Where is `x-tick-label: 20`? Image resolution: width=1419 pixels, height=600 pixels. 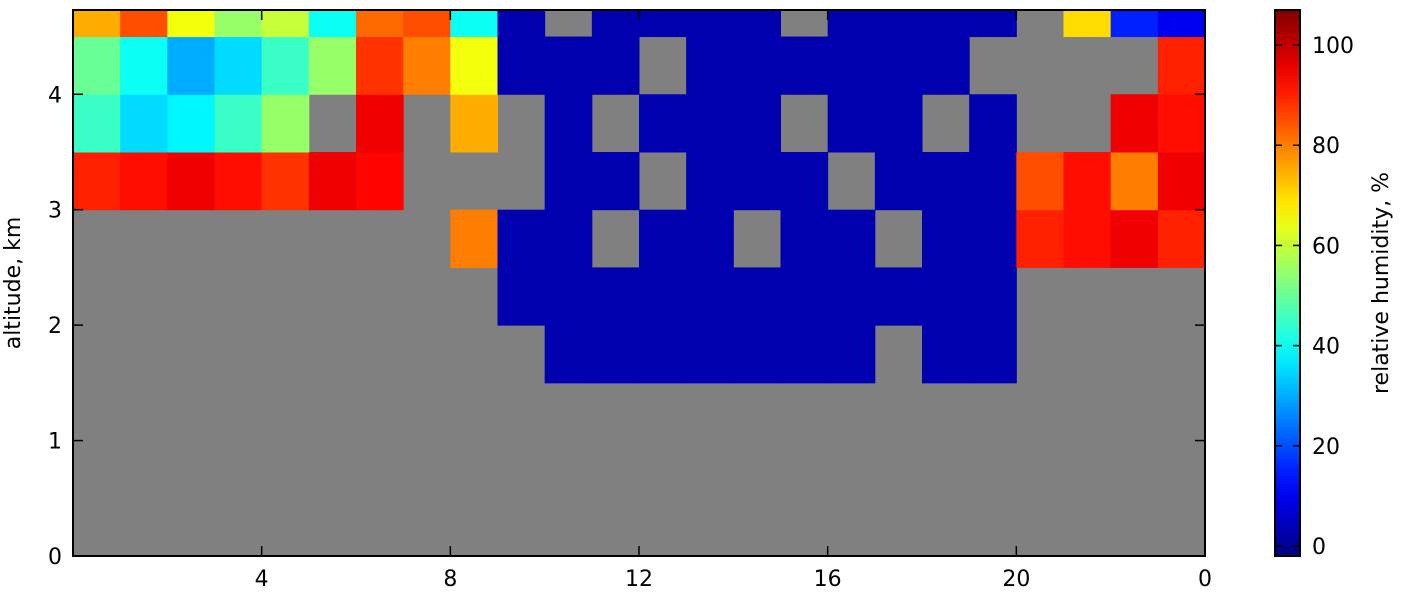 x-tick-label: 20 is located at coordinates (1016, 579).